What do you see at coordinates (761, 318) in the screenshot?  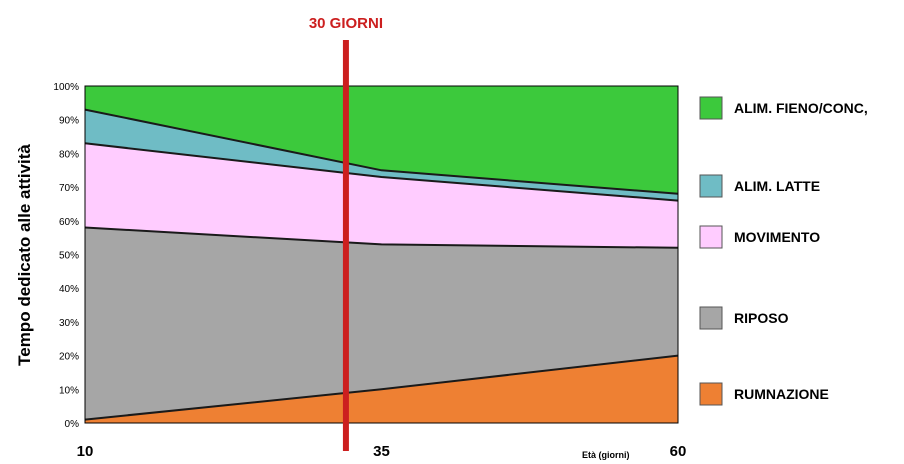 I see `legend-label: RIPOSO` at bounding box center [761, 318].